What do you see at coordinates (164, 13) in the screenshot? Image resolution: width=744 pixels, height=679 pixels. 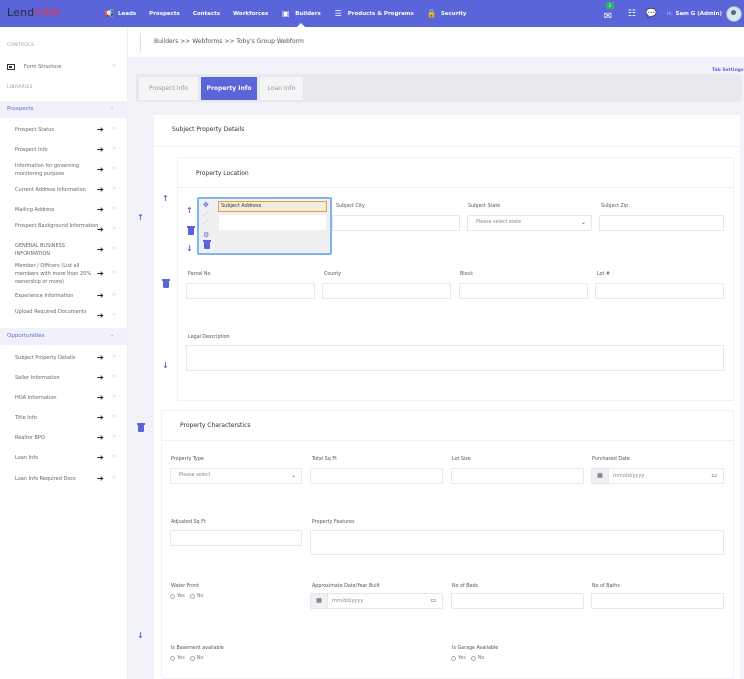 I see `nav-prospects: Prospects` at bounding box center [164, 13].